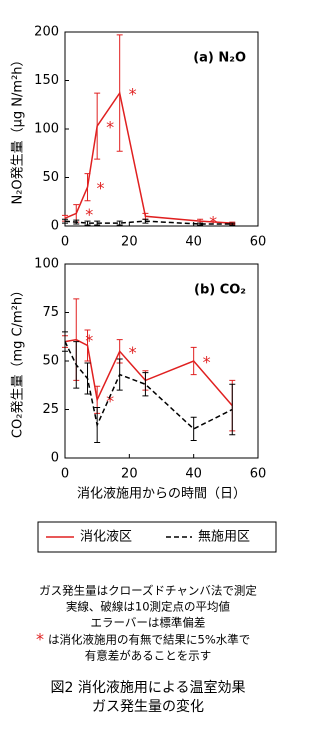  What do you see at coordinates (106, 537) in the screenshot?
I see `legend-label: 消化液区` at bounding box center [106, 537].